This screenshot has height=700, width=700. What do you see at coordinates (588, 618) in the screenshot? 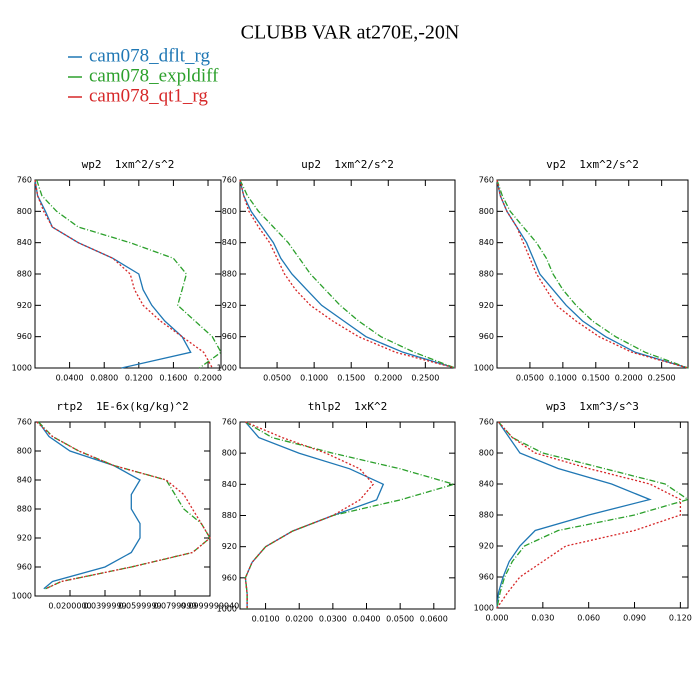
I see `x-tick-label: 0.060` at bounding box center [588, 618].